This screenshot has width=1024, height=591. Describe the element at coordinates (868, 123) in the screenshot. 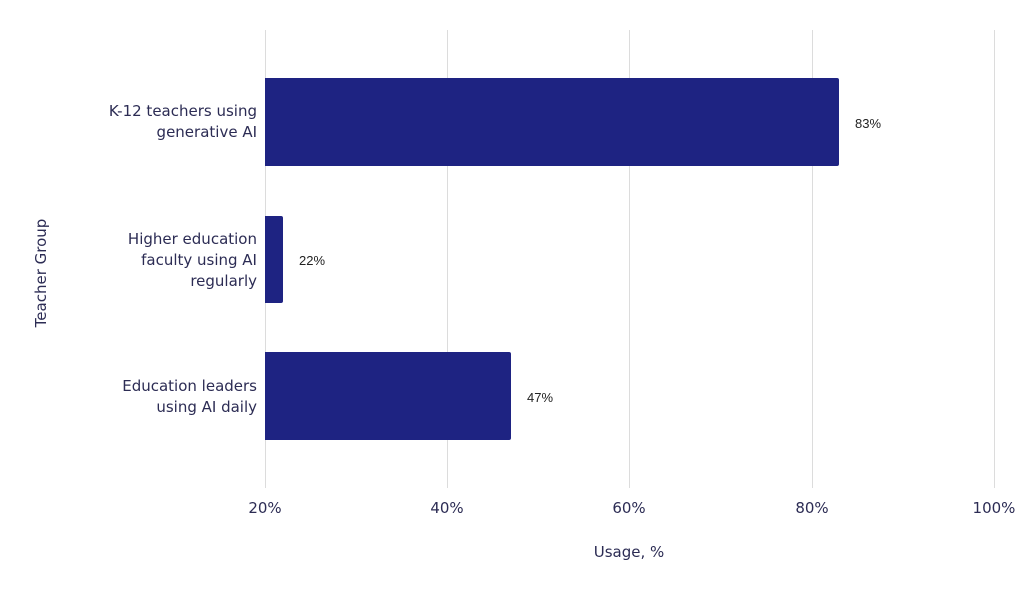

I see `value-label-k12: 83%` at that location.